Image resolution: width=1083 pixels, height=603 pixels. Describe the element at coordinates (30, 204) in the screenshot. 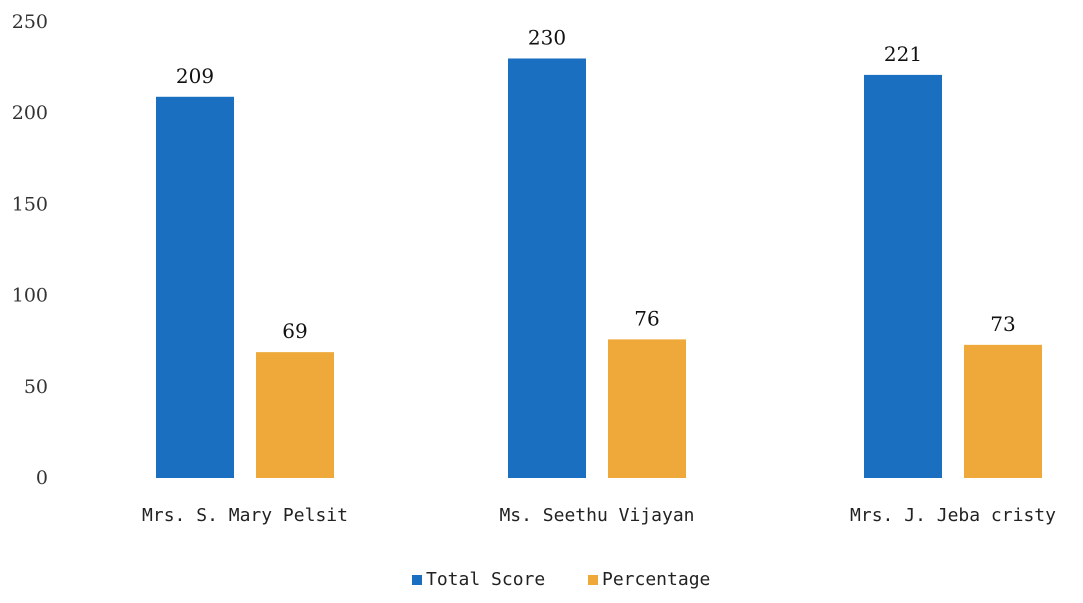

I see `y-tick-label: 150` at that location.